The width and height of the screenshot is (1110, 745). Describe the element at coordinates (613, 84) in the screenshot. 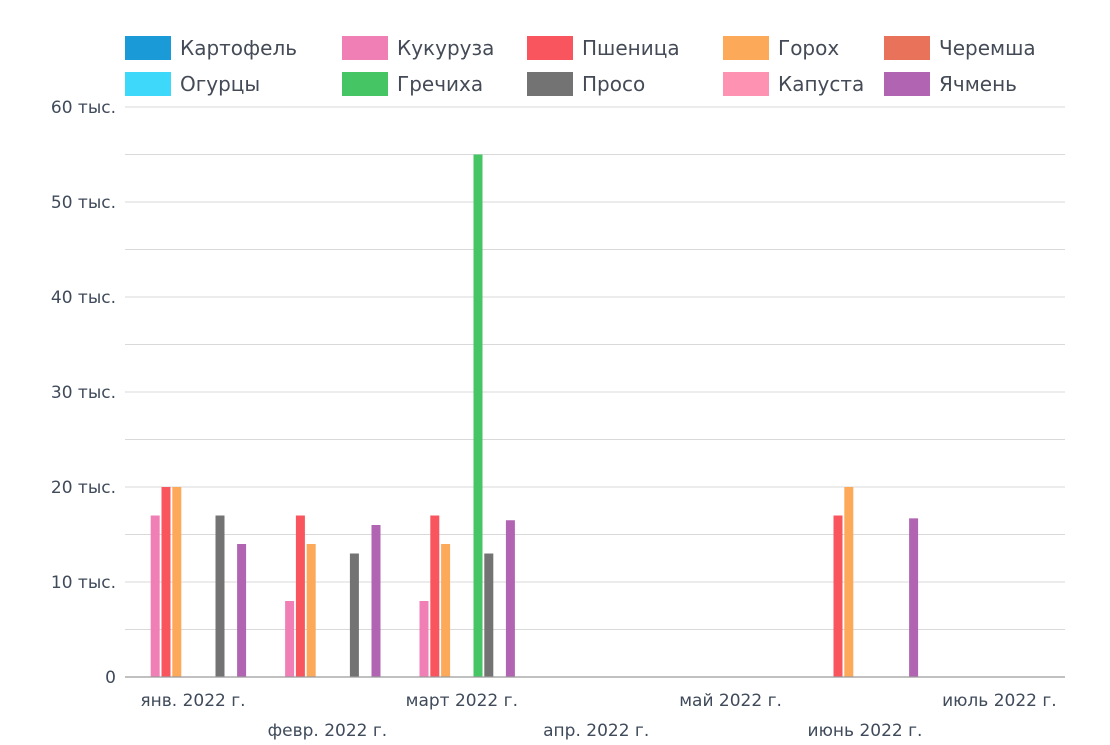

I see `legend-label: Просо` at that location.